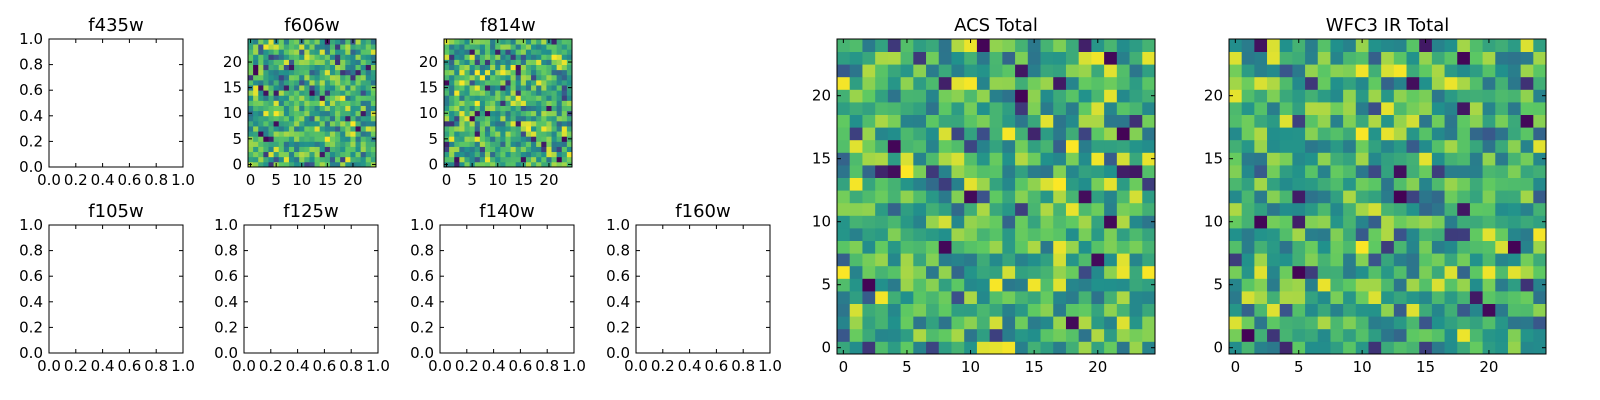 This screenshot has width=1600, height=400. What do you see at coordinates (1236, 367) in the screenshot?
I see `x-tick-label: 0` at bounding box center [1236, 367].